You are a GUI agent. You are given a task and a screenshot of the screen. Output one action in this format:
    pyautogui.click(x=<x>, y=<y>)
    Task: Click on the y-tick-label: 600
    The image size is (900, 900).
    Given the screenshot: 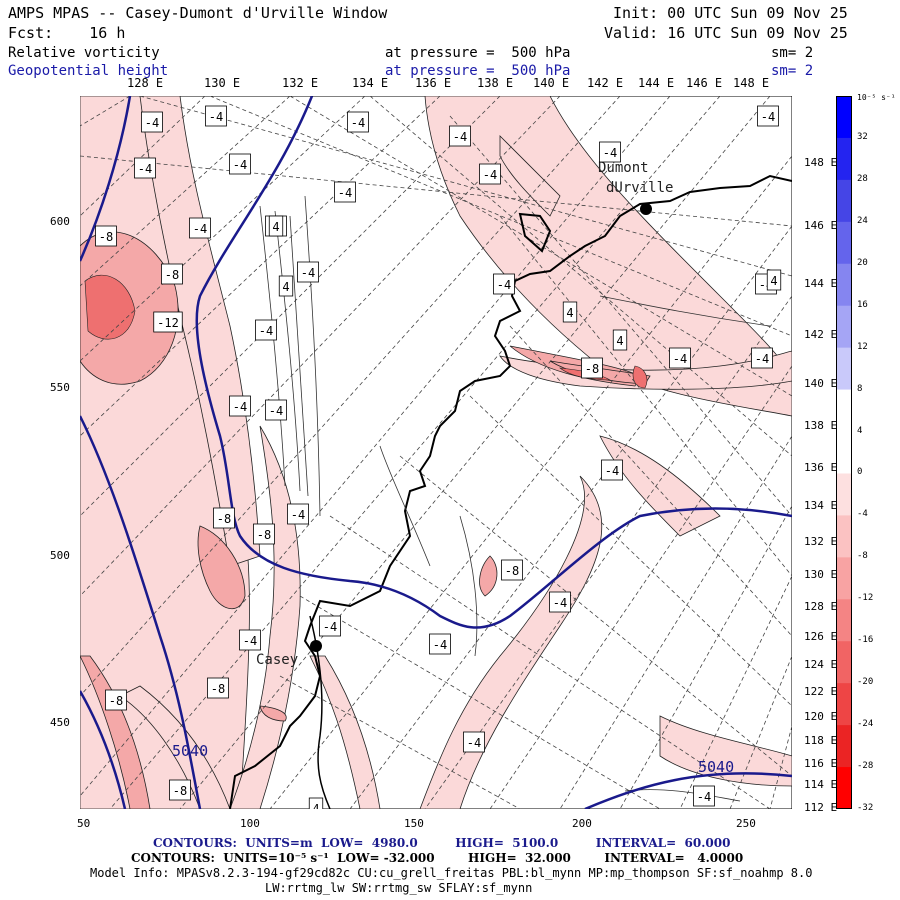 What is the action you would take?
    pyautogui.click(x=60, y=221)
    